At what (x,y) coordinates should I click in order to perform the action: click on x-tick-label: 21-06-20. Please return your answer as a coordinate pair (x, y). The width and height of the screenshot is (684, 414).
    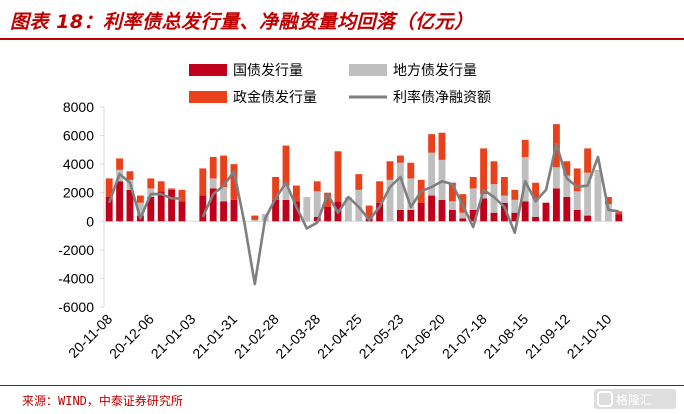
    Looking at the image, I should click on (422, 336).